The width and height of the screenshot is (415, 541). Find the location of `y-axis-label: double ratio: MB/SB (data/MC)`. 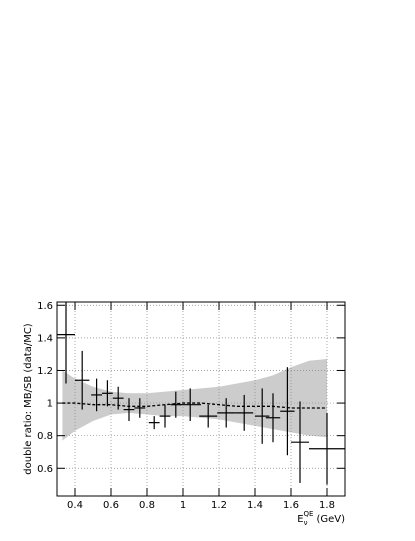

y-axis-label: double ratio: MB/SB (data/MC) is located at coordinates (28, 399).